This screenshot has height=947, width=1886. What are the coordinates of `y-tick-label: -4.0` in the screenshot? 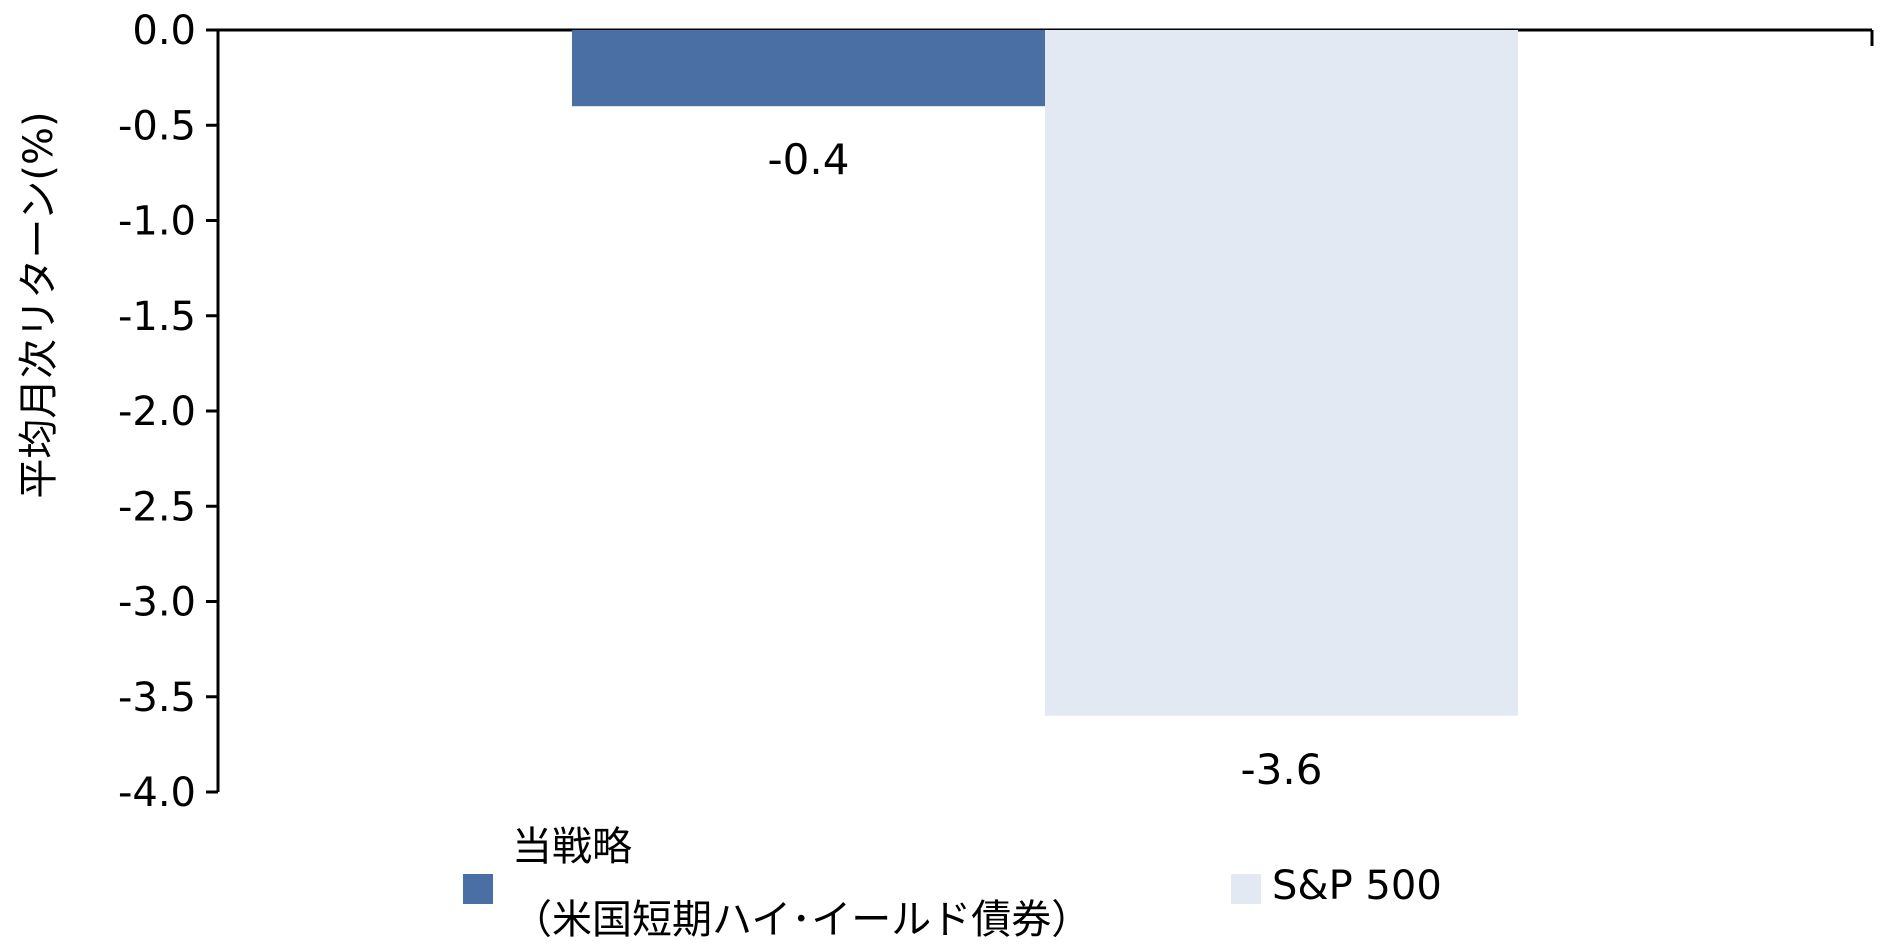 It's located at (157, 793).